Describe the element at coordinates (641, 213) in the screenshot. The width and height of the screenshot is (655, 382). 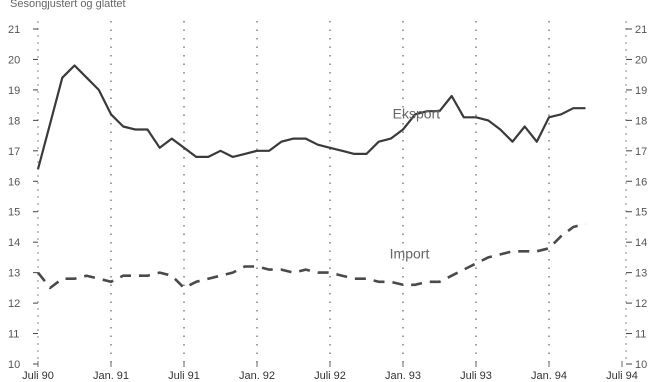
I see `y-tick-label-right: 15` at that location.